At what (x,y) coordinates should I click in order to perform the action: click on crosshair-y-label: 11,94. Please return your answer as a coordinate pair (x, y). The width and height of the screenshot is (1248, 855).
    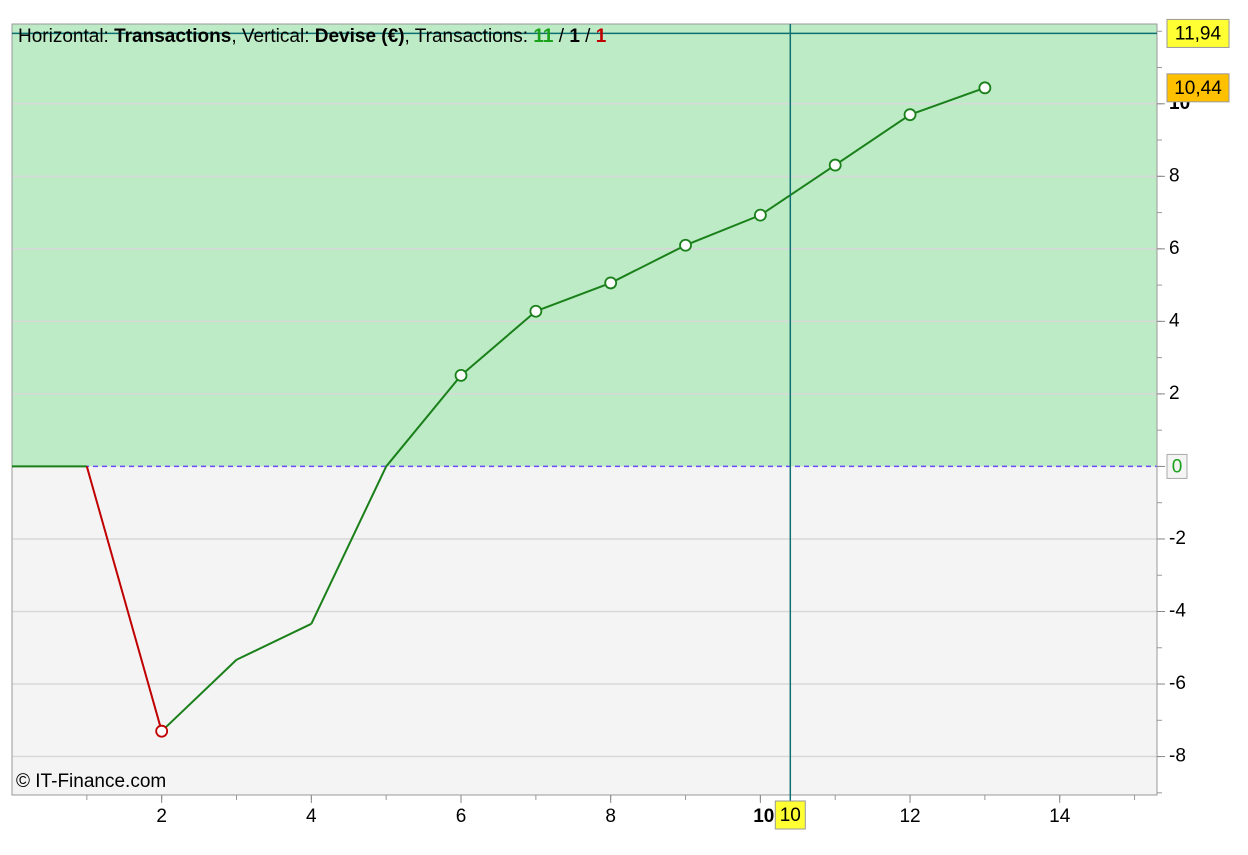
    Looking at the image, I should click on (1198, 33).